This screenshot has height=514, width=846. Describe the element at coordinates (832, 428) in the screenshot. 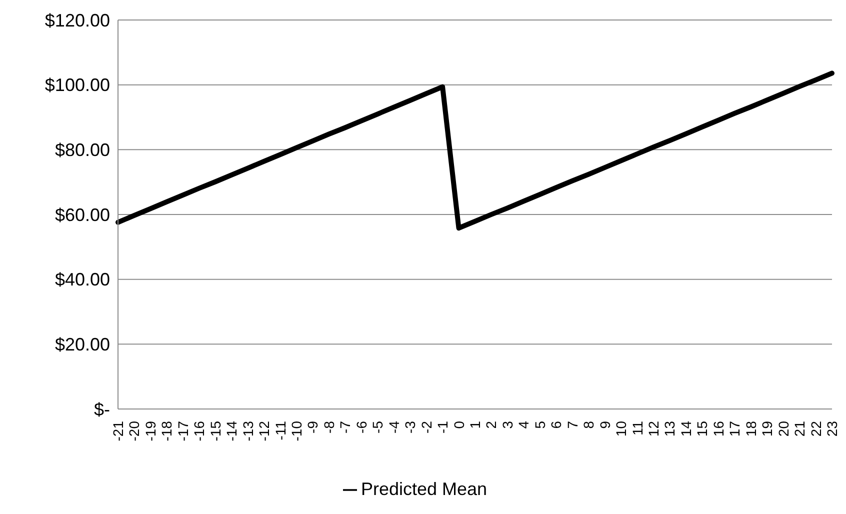

I see `x-tick-label: 23` at that location.